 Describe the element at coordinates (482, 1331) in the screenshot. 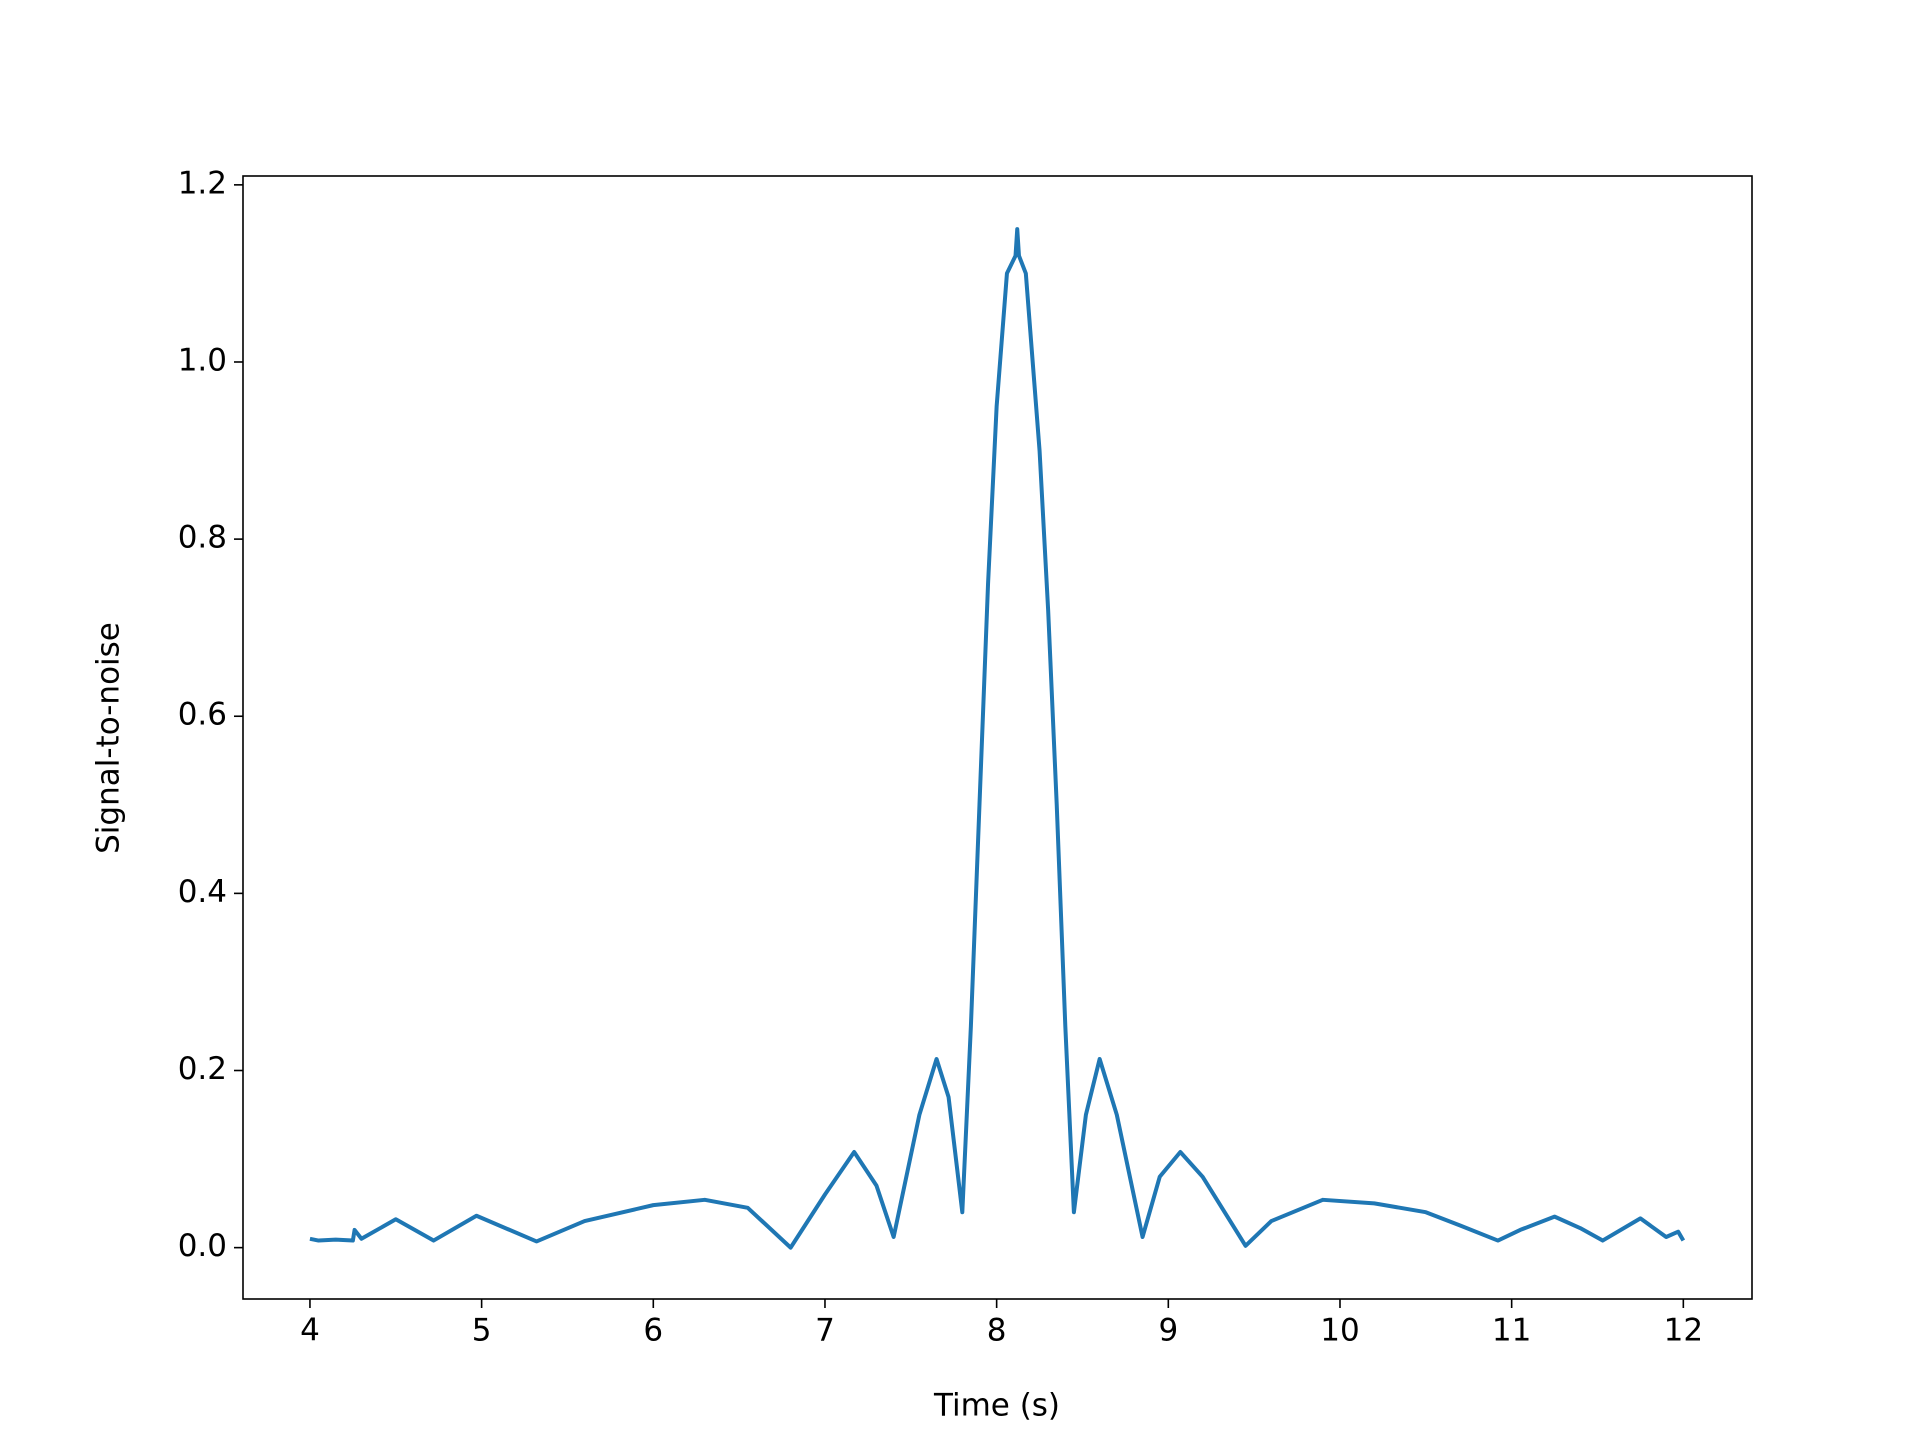

I see `x-tick-label: 5` at that location.